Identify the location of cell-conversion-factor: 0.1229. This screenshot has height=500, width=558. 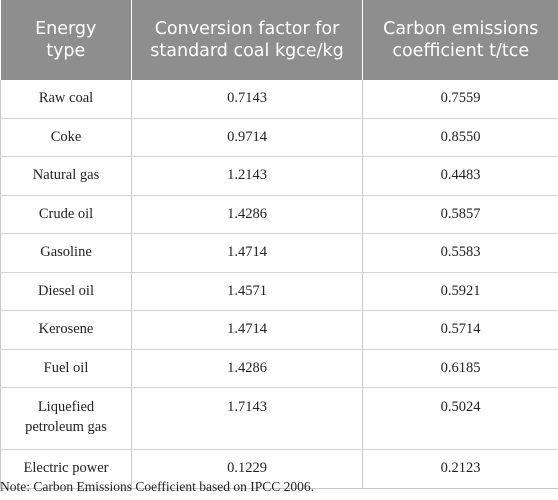
(247, 469).